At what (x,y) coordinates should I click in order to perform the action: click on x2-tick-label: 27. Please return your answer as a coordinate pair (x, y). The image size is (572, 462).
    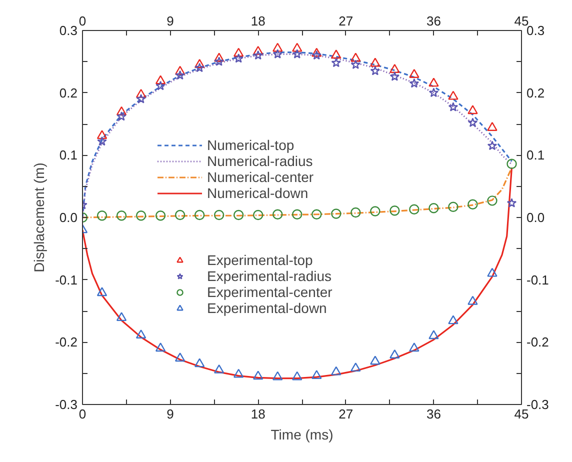
    Looking at the image, I should click on (346, 414).